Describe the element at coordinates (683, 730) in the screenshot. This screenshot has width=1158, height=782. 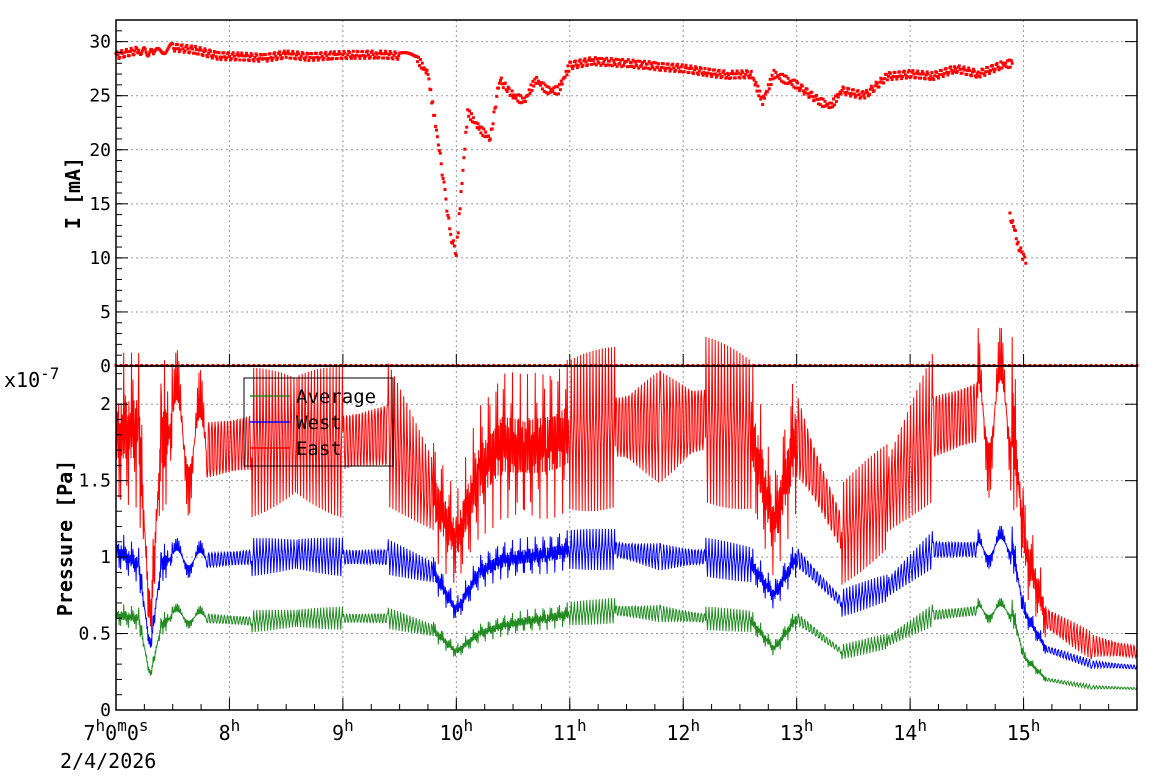
I see `x-tick-label: 12h` at that location.